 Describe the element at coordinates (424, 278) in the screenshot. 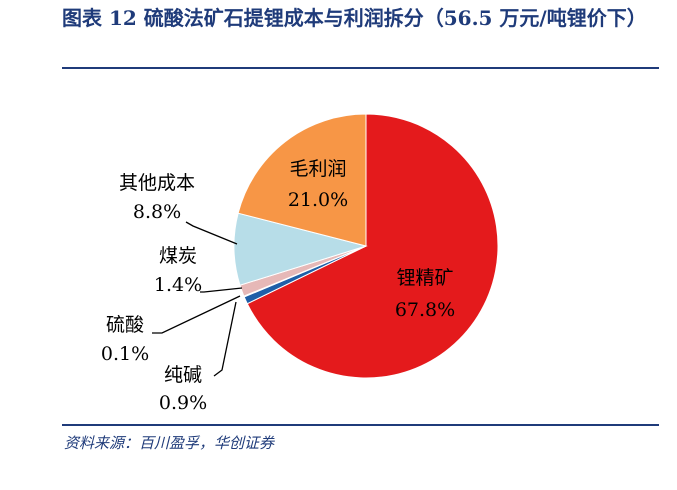

I see `slice-name-label: 锂精矿` at that location.